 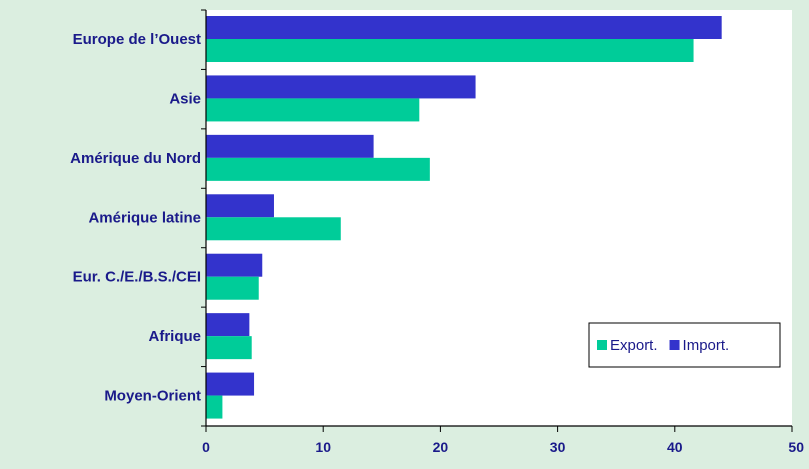 What do you see at coordinates (323, 447) in the screenshot?
I see `x-tick-label: 10` at bounding box center [323, 447].